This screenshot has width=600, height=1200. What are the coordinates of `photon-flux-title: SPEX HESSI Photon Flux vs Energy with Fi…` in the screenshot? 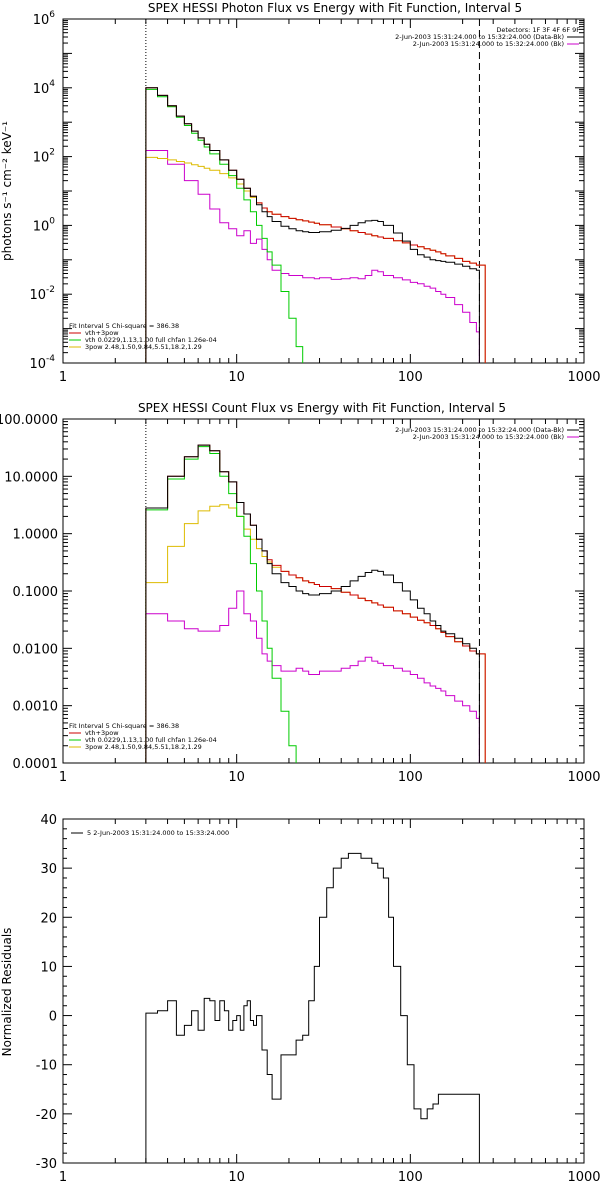 It's located at (335, 8).